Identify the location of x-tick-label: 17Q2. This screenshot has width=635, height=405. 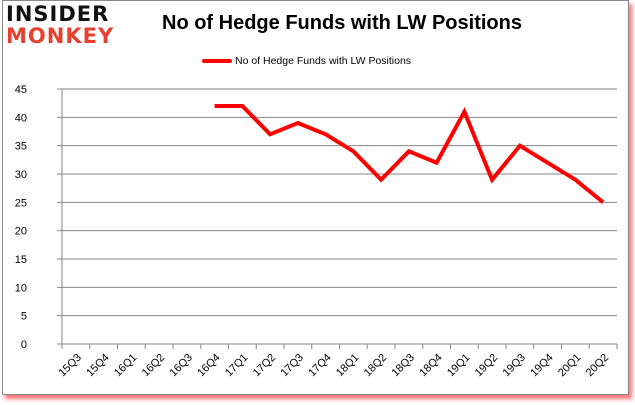
(265, 366).